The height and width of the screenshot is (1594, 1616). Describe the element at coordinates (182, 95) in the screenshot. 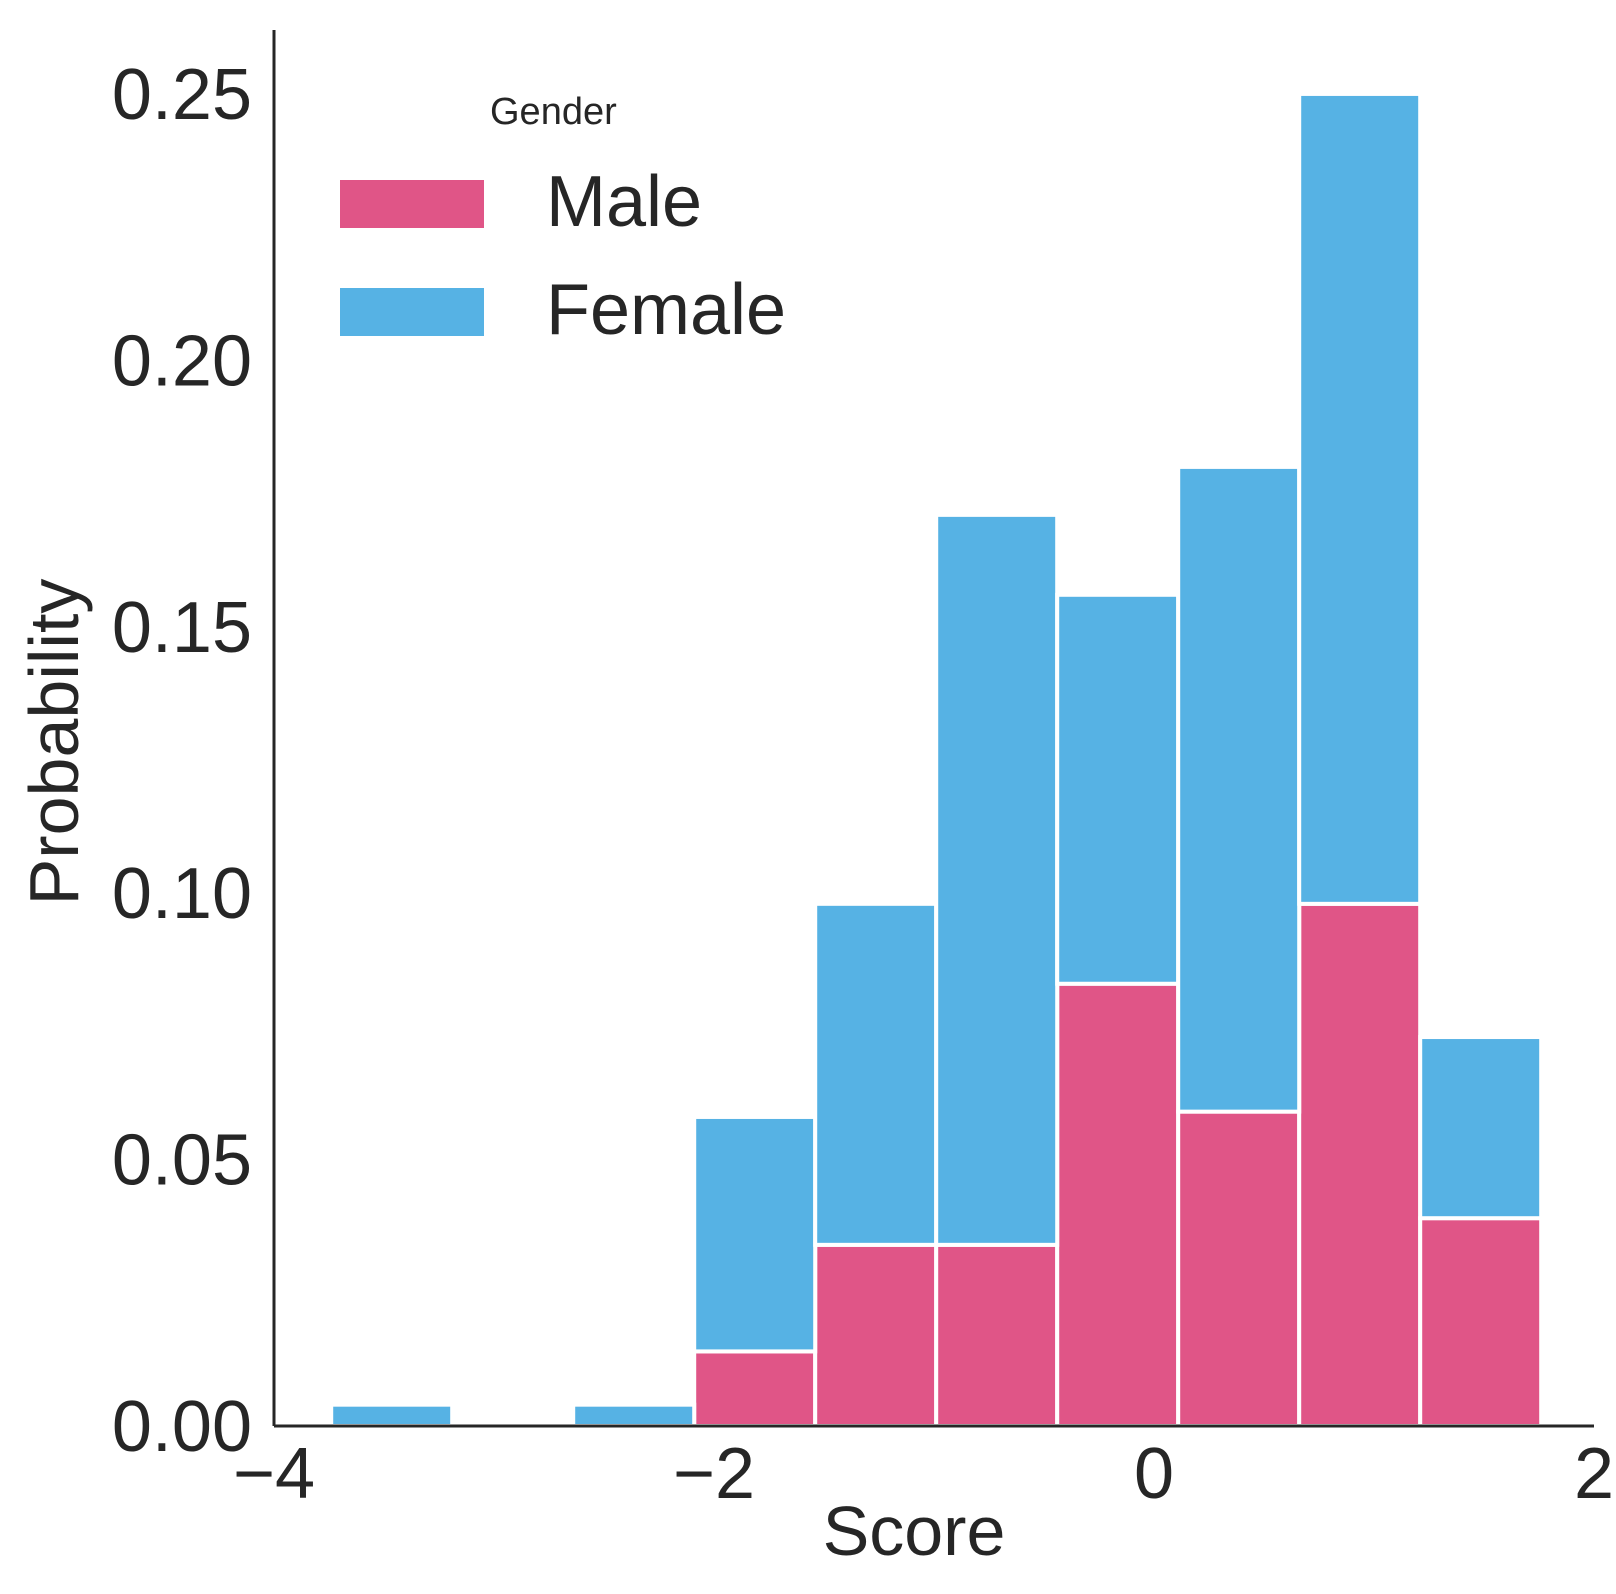

I see `y-tick-label: 0.25` at that location.